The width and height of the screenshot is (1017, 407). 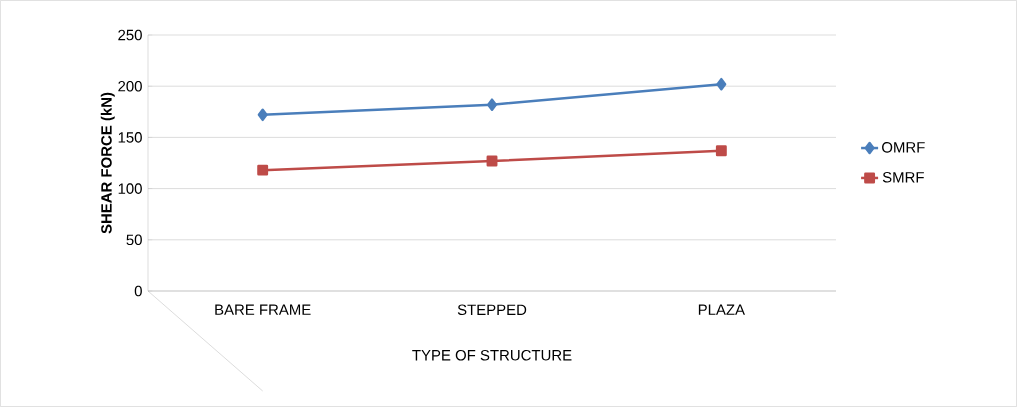 I want to click on y-axis-title: SHEAR FORCE (kN), so click(x=107, y=163).